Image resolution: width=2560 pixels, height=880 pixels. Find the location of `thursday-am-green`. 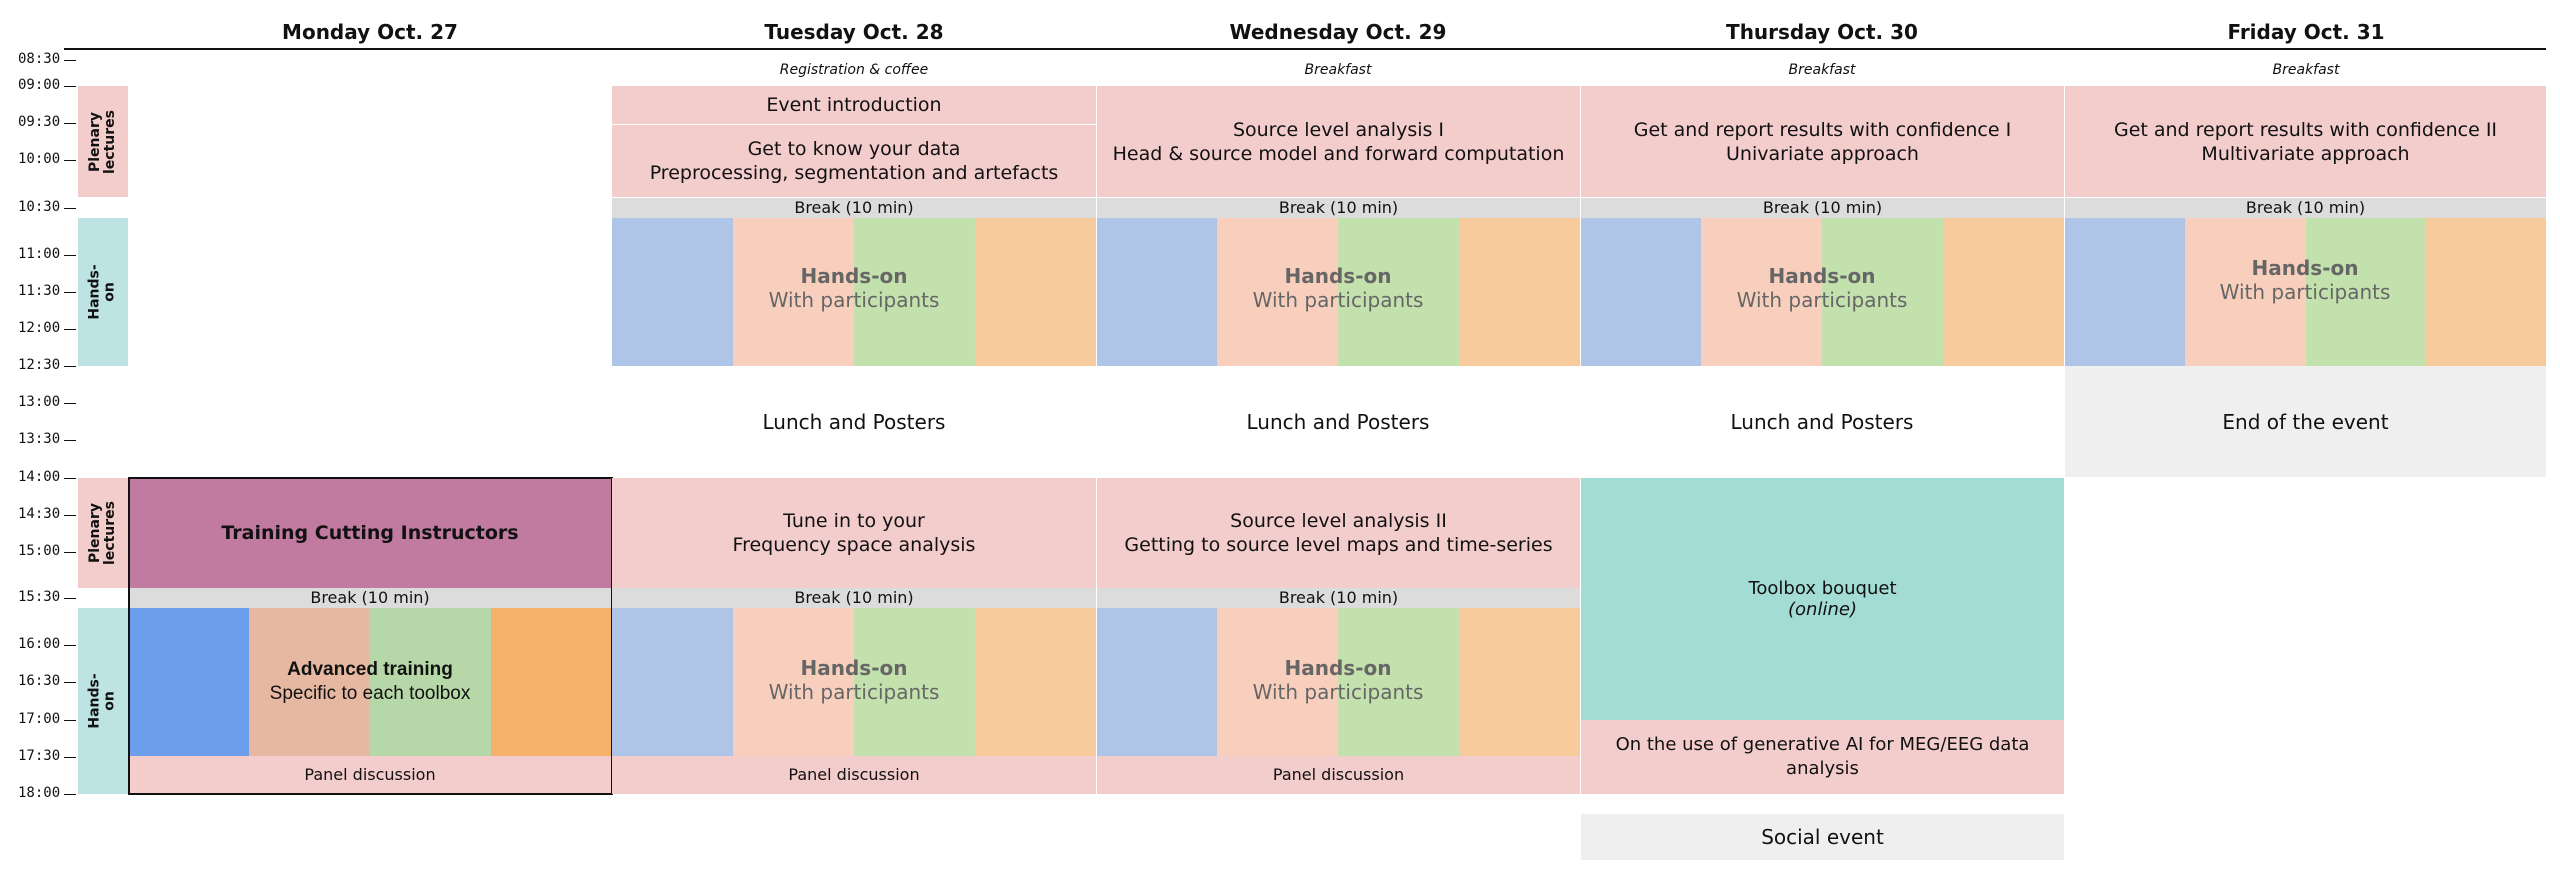

thursday-am-green is located at coordinates (1882, 292).